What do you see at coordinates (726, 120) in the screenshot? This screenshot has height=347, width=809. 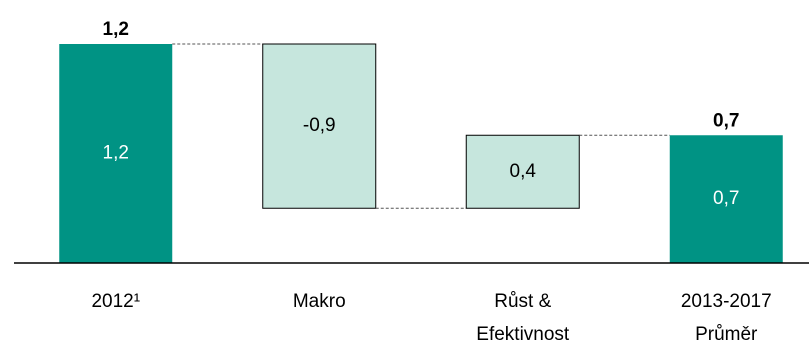 I see `total-label: 0,7` at bounding box center [726, 120].